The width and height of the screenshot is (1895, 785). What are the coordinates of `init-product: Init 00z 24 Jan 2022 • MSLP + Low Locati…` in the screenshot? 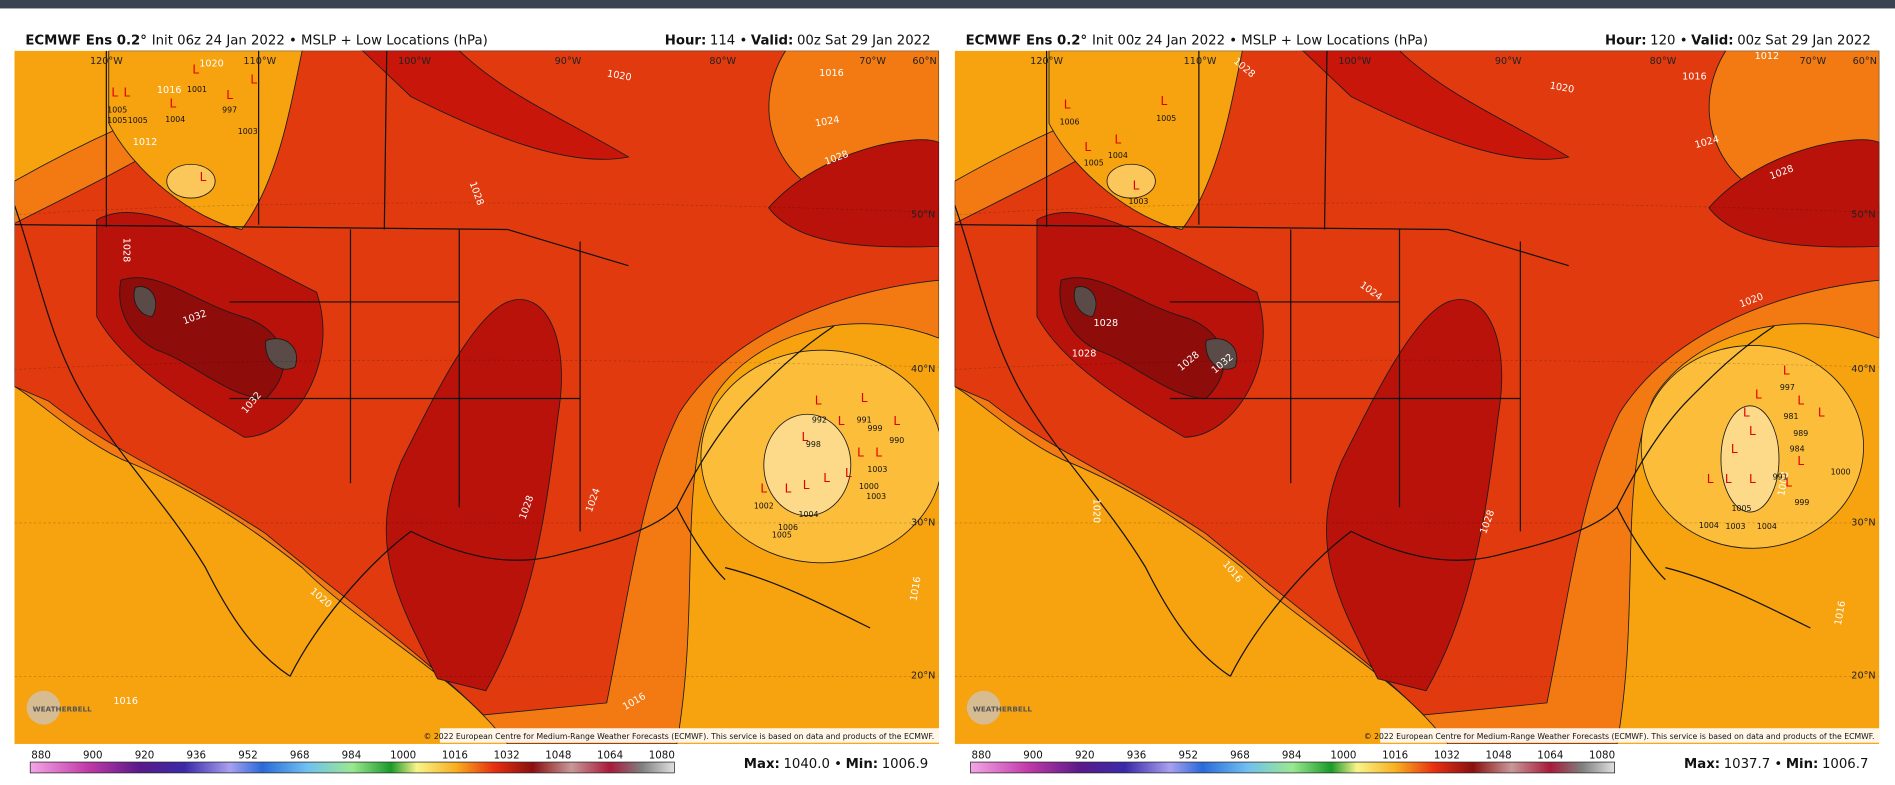 It's located at (1260, 41).